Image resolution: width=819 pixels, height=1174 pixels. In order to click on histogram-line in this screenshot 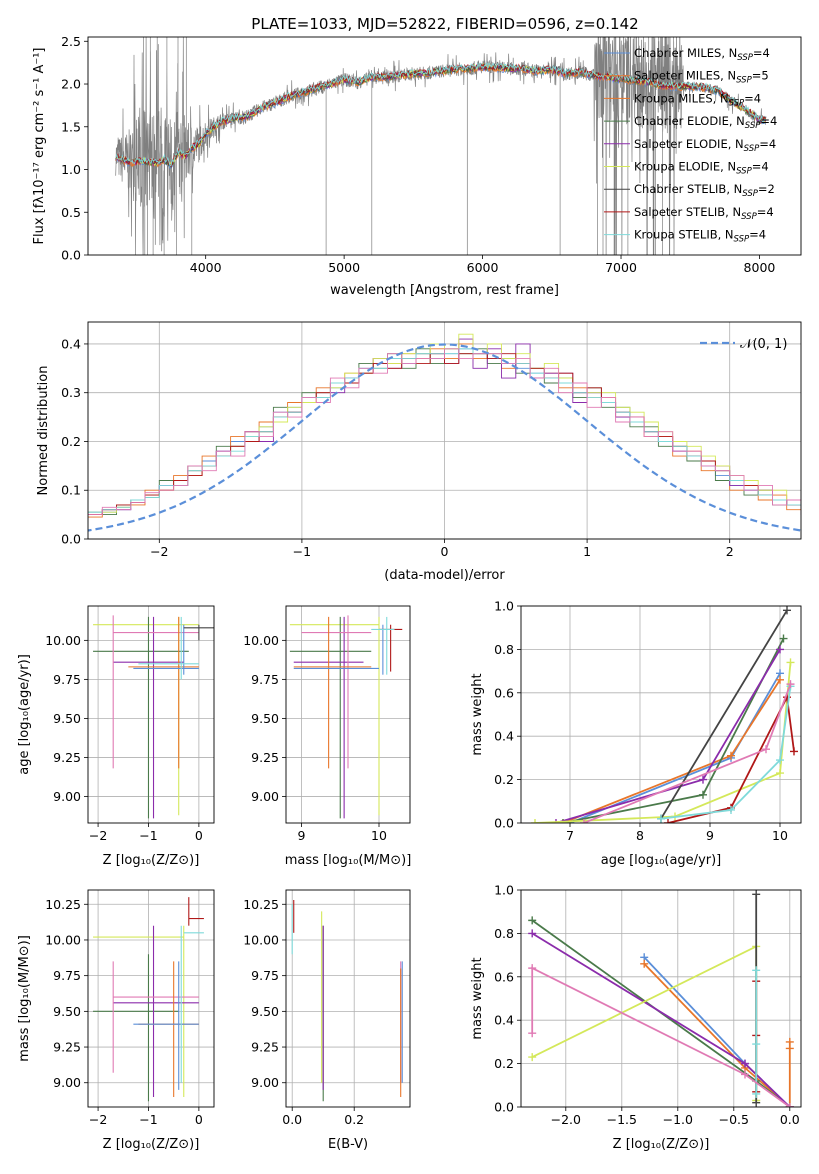, I will do `click(444, 434)`.